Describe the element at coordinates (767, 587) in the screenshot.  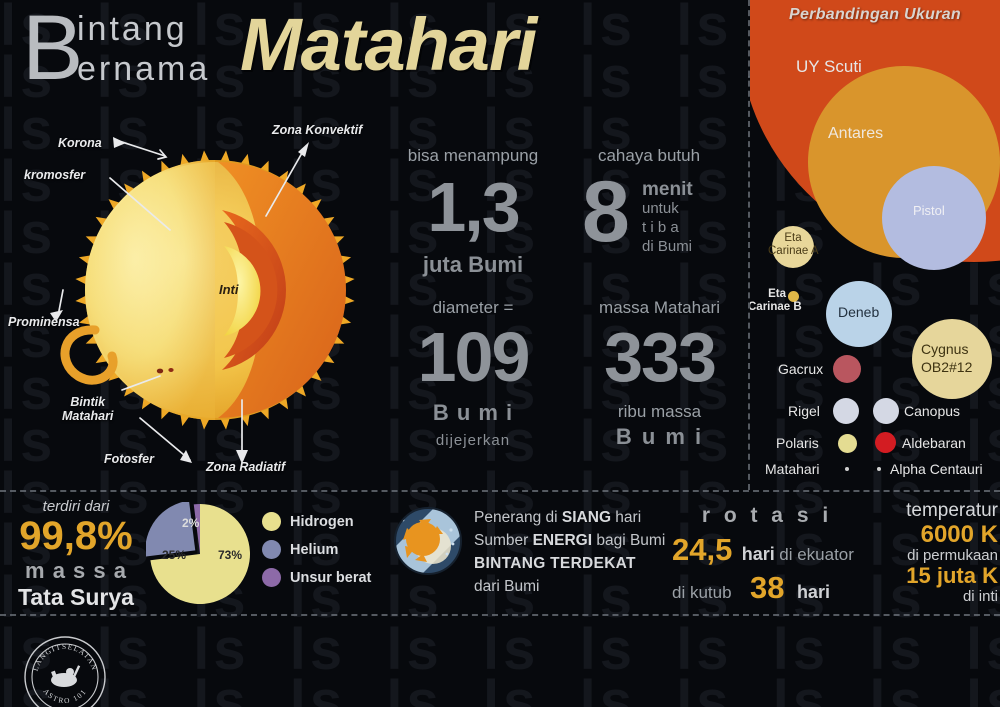
I see `rotation-pole-value: 38` at that location.